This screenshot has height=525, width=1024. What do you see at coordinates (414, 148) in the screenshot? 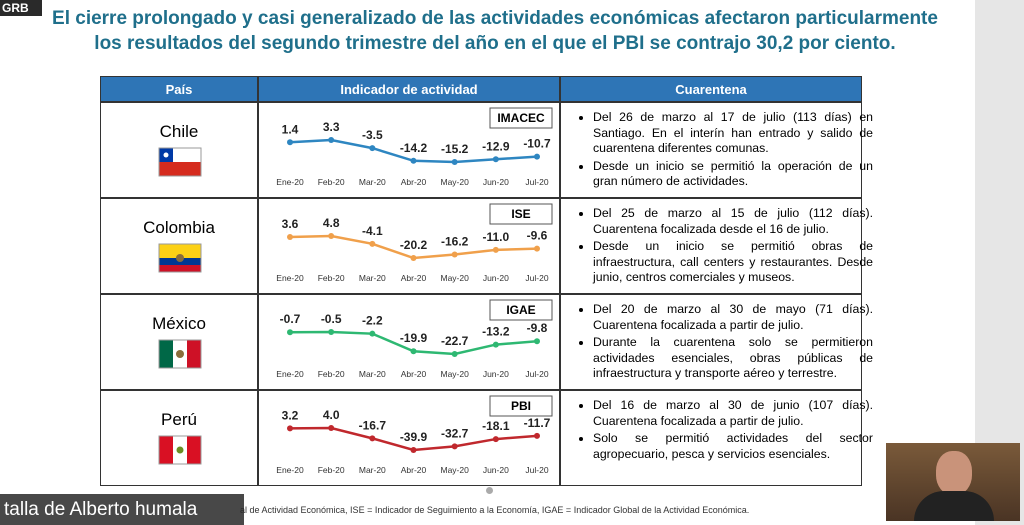
I see `data-label: -14.2` at bounding box center [414, 148].